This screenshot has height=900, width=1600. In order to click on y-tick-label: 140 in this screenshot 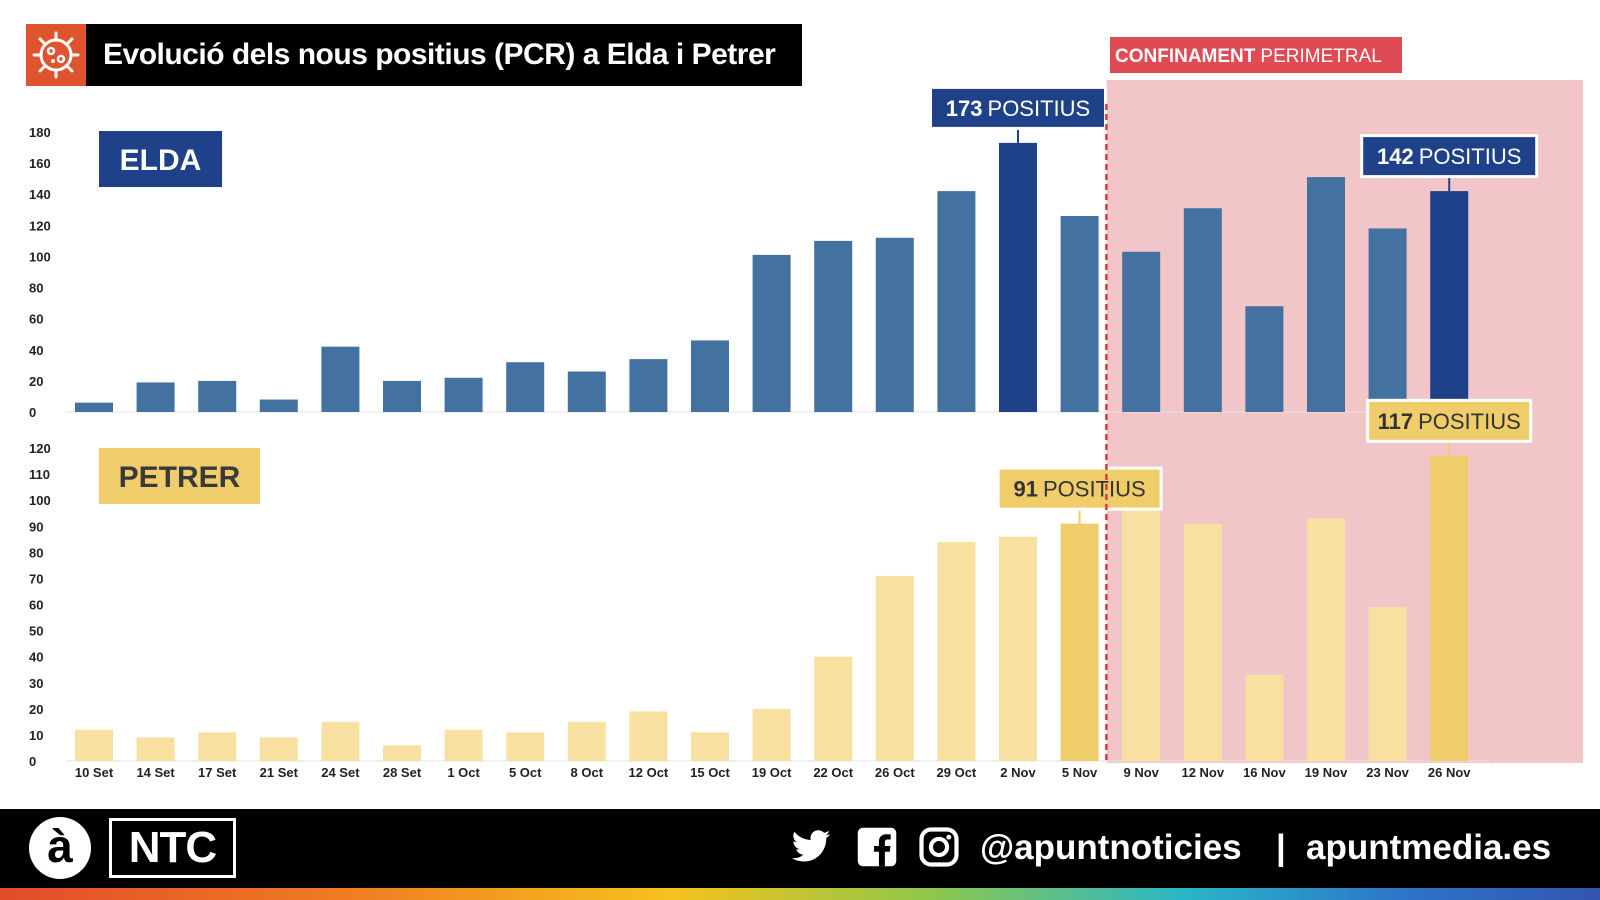, I will do `click(40, 194)`.